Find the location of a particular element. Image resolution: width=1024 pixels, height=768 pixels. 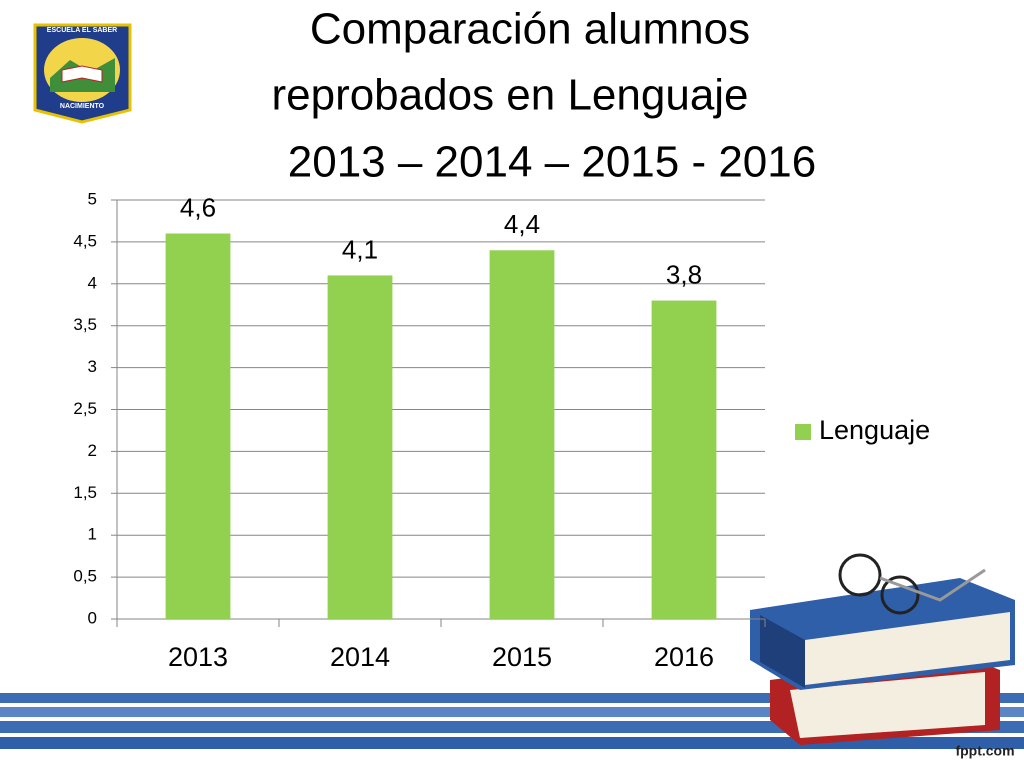

logo: ESCUELA EL SABER NACIMIENTO is located at coordinates (82, 73).